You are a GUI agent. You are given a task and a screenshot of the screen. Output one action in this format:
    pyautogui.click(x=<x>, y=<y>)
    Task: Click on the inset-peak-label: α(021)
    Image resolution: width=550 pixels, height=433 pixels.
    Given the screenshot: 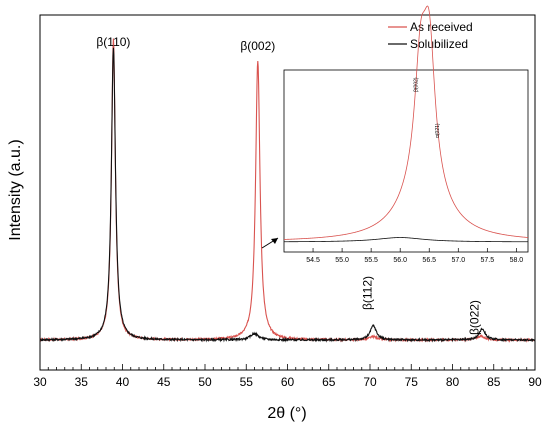 What is the action you would take?
    pyautogui.click(x=438, y=130)
    